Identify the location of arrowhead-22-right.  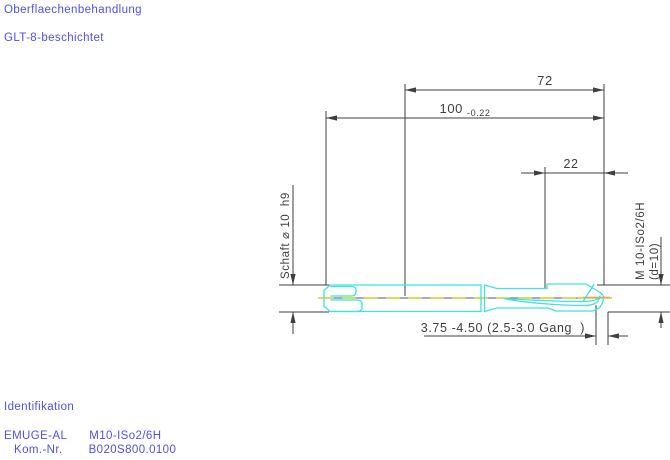
(609, 173).